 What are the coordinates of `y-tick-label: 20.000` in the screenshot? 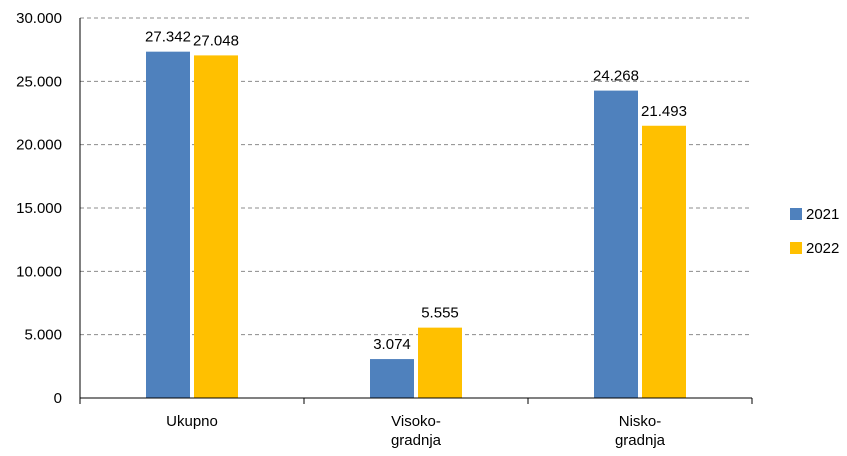 It's located at (39, 145).